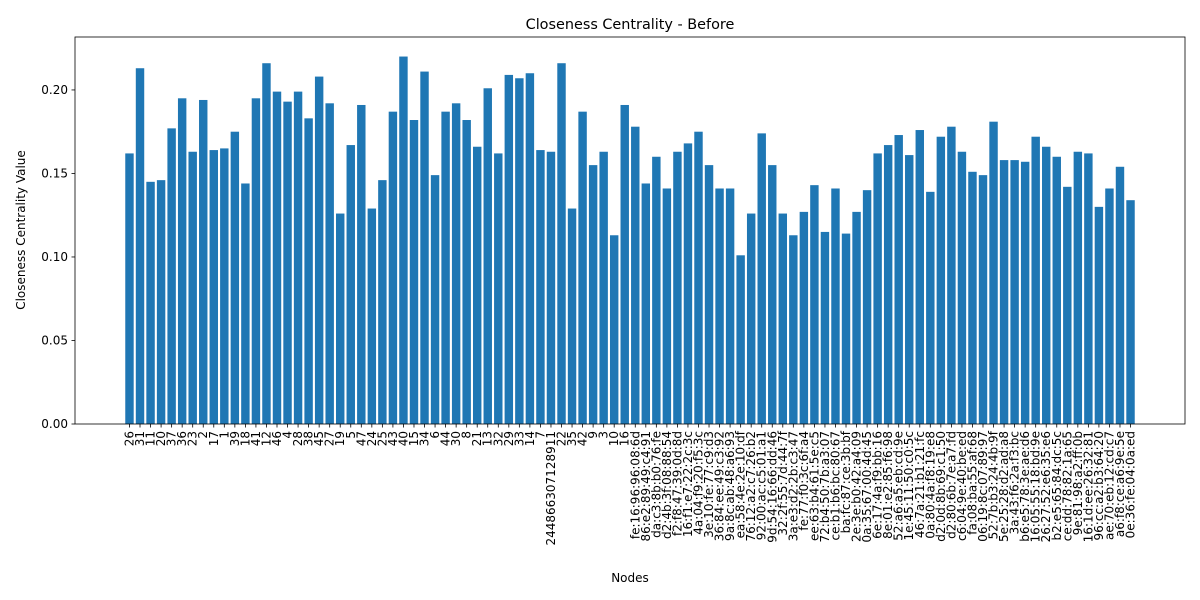 This screenshot has height=600, width=1200. What do you see at coordinates (288, 435) in the screenshot?
I see `x-tick-label: 4` at bounding box center [288, 435].